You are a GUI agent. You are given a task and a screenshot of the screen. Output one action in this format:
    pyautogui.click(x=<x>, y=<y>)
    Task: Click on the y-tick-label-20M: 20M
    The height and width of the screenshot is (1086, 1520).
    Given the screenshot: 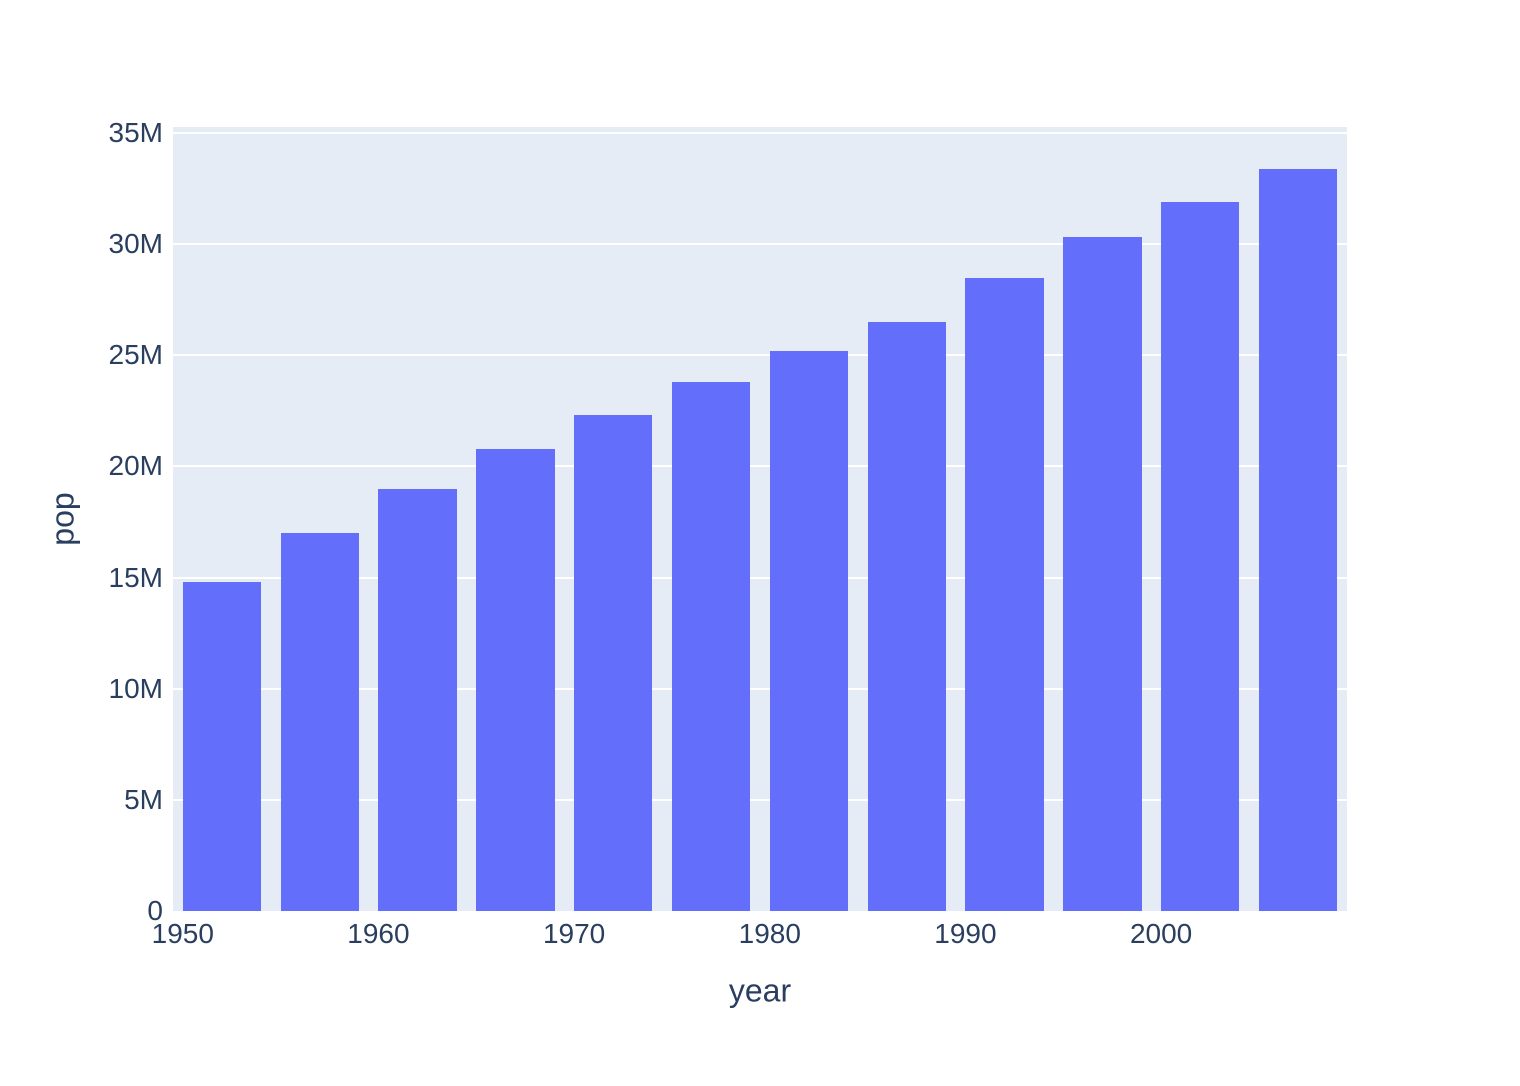 What is the action you would take?
    pyautogui.click(x=135, y=466)
    